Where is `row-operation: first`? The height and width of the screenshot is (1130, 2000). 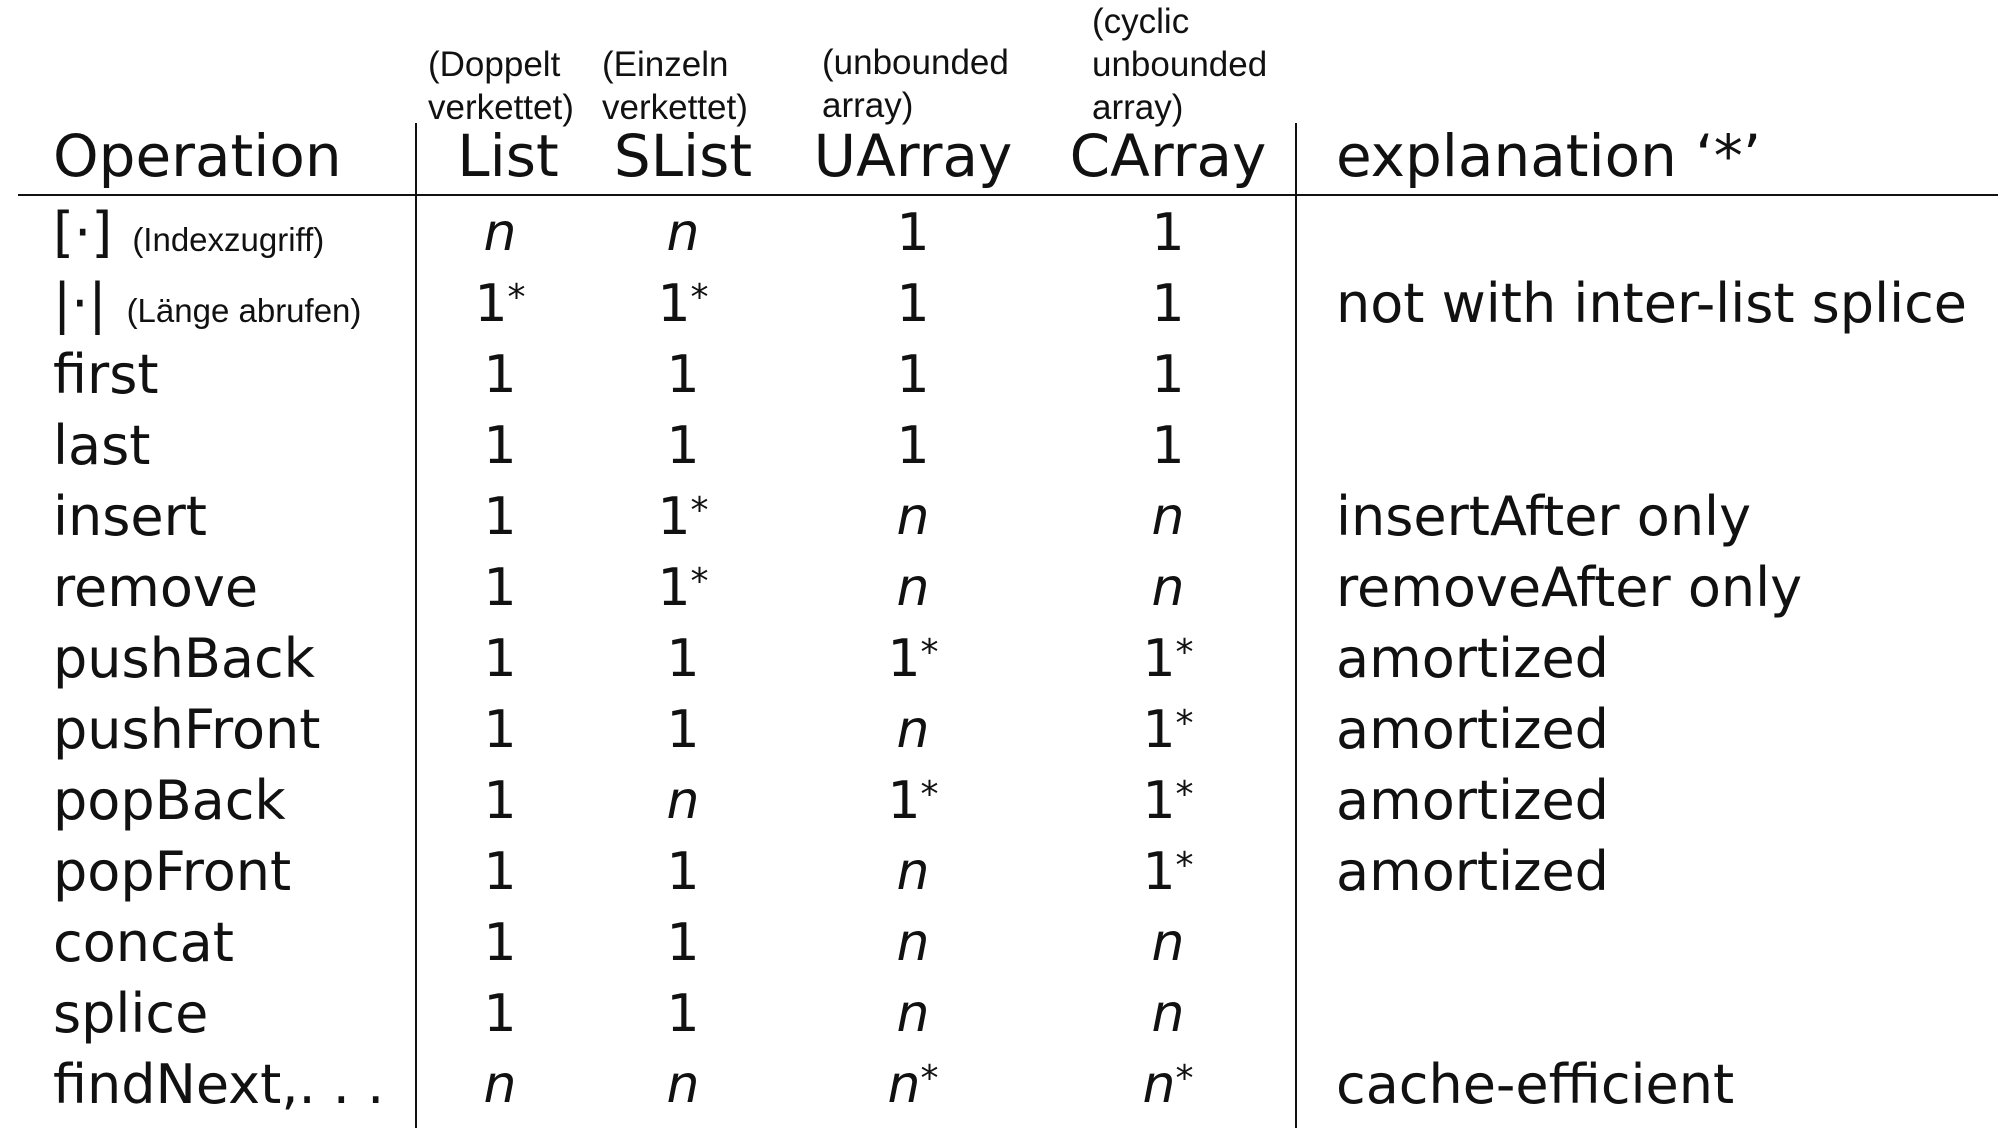 row-operation: first is located at coordinates (106, 375).